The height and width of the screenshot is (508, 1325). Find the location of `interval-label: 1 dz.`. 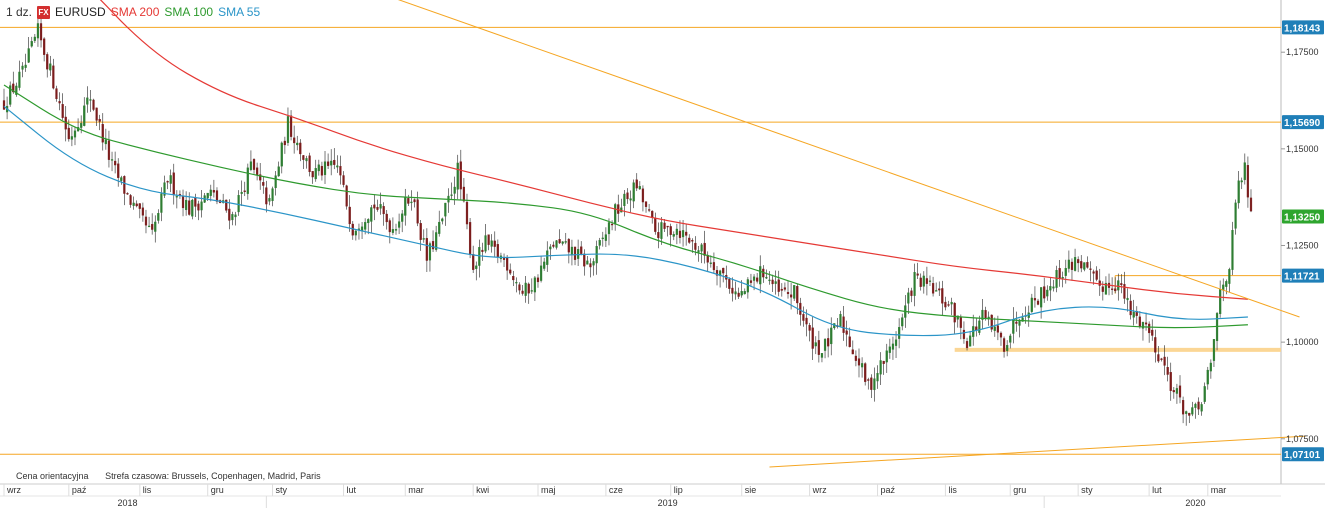

interval-label: 1 dz. is located at coordinates (19, 12).